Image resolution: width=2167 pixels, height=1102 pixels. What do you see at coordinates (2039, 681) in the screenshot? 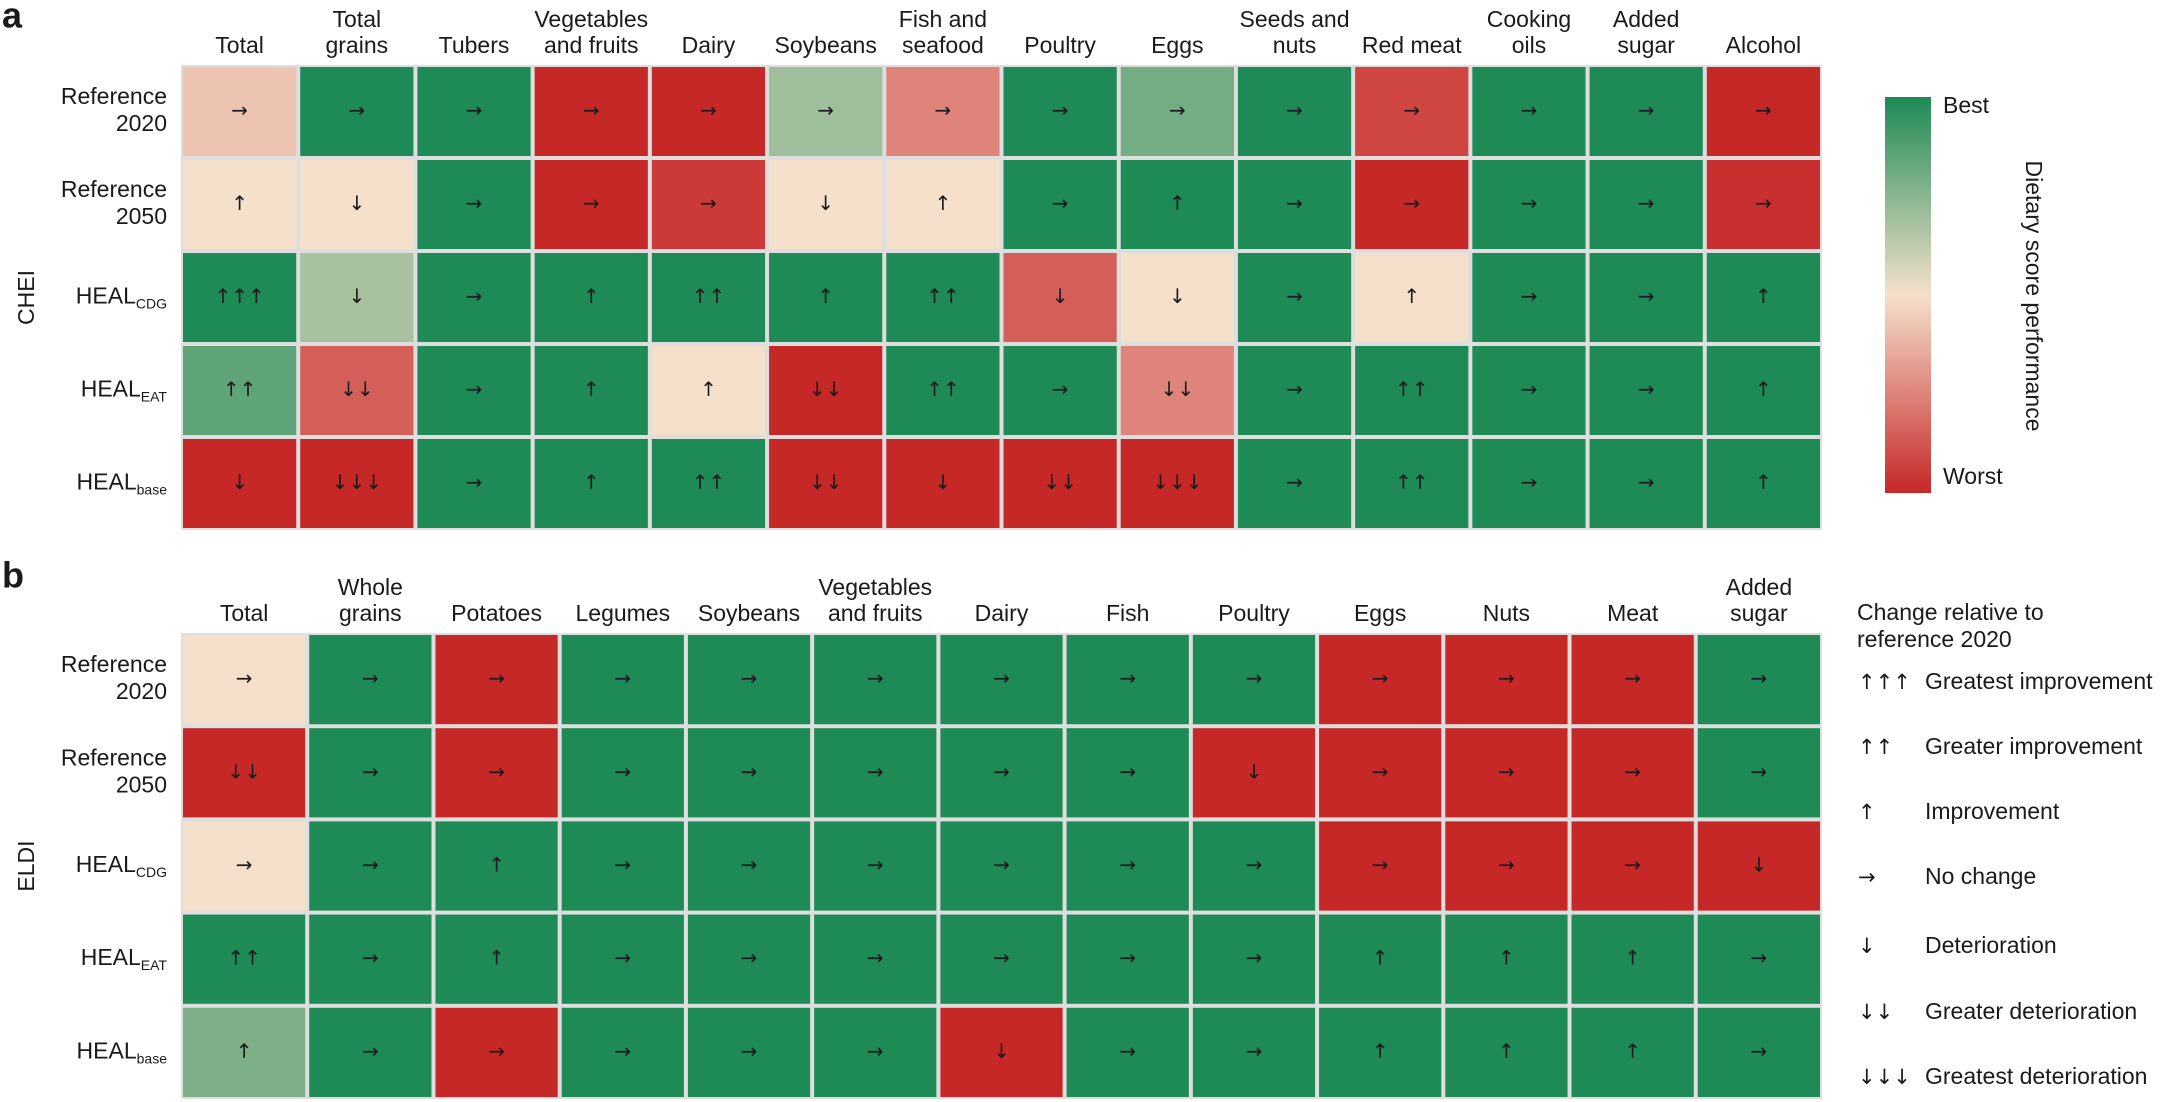
I see `legend-label: Greatest improvement` at bounding box center [2039, 681].